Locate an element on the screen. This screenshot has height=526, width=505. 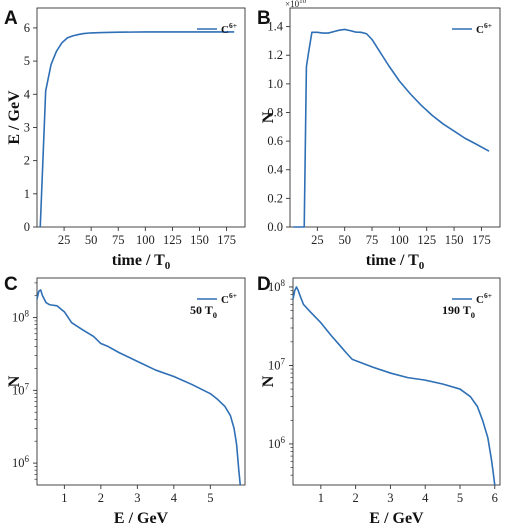
y-tick-label: 0 is located at coordinates (27, 227).